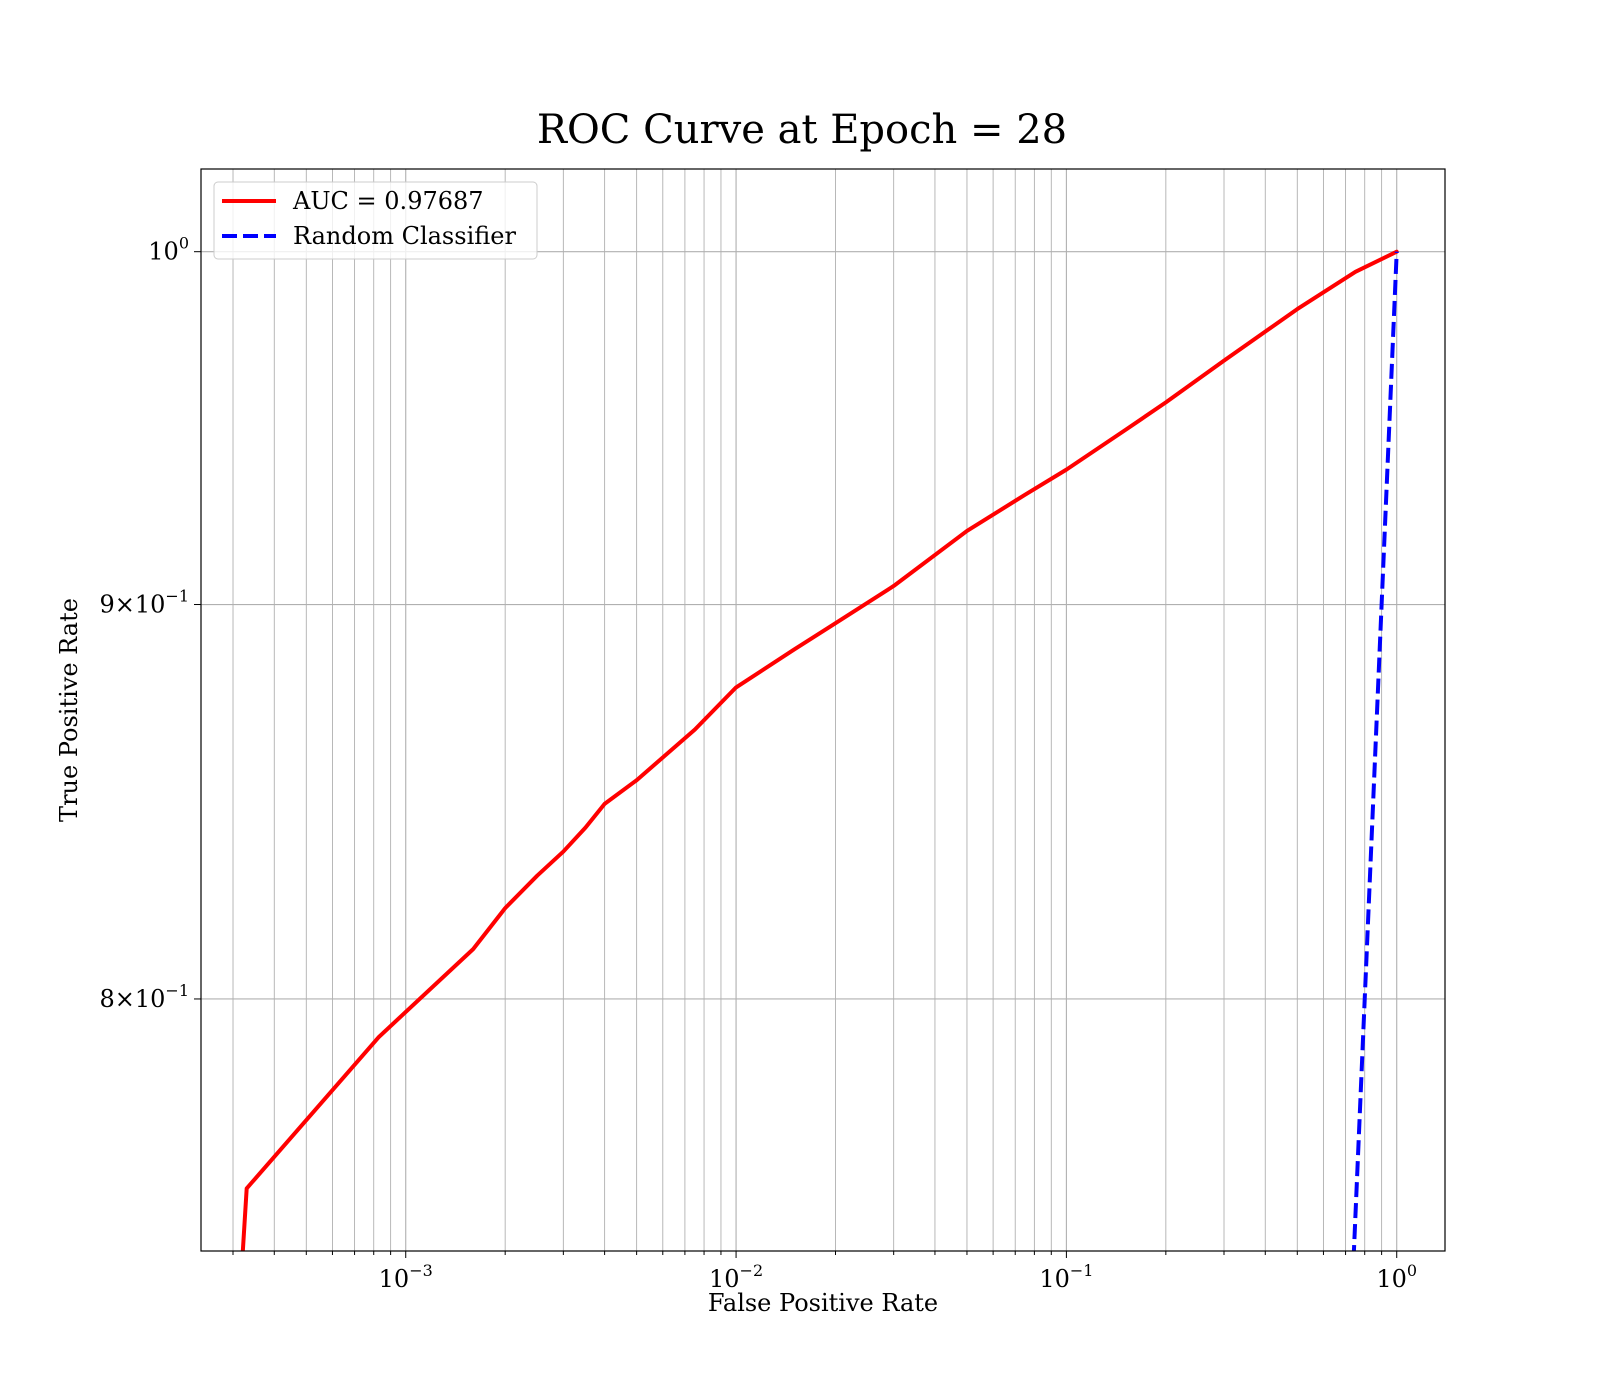 The height and width of the screenshot is (1400, 1600). Describe the element at coordinates (1375, 751) in the screenshot. I see `random-classifier-line` at that location.